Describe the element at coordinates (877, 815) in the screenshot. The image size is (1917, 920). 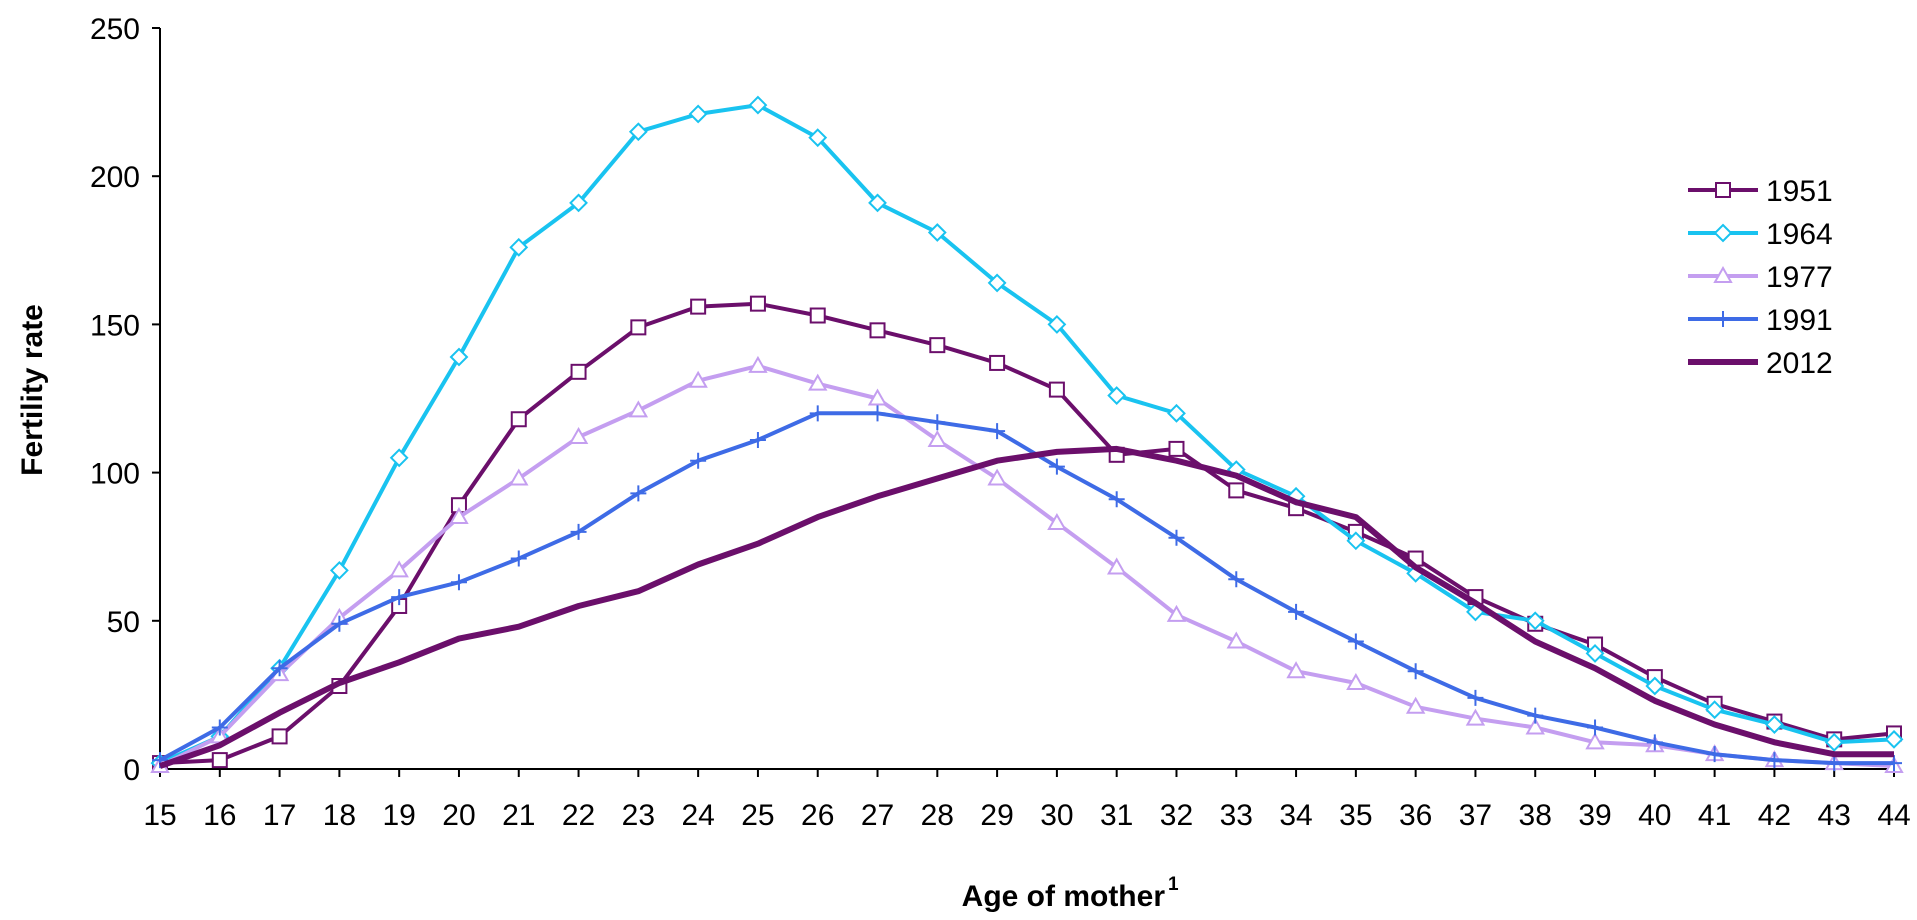
I see `x-tick-label: 27` at that location.